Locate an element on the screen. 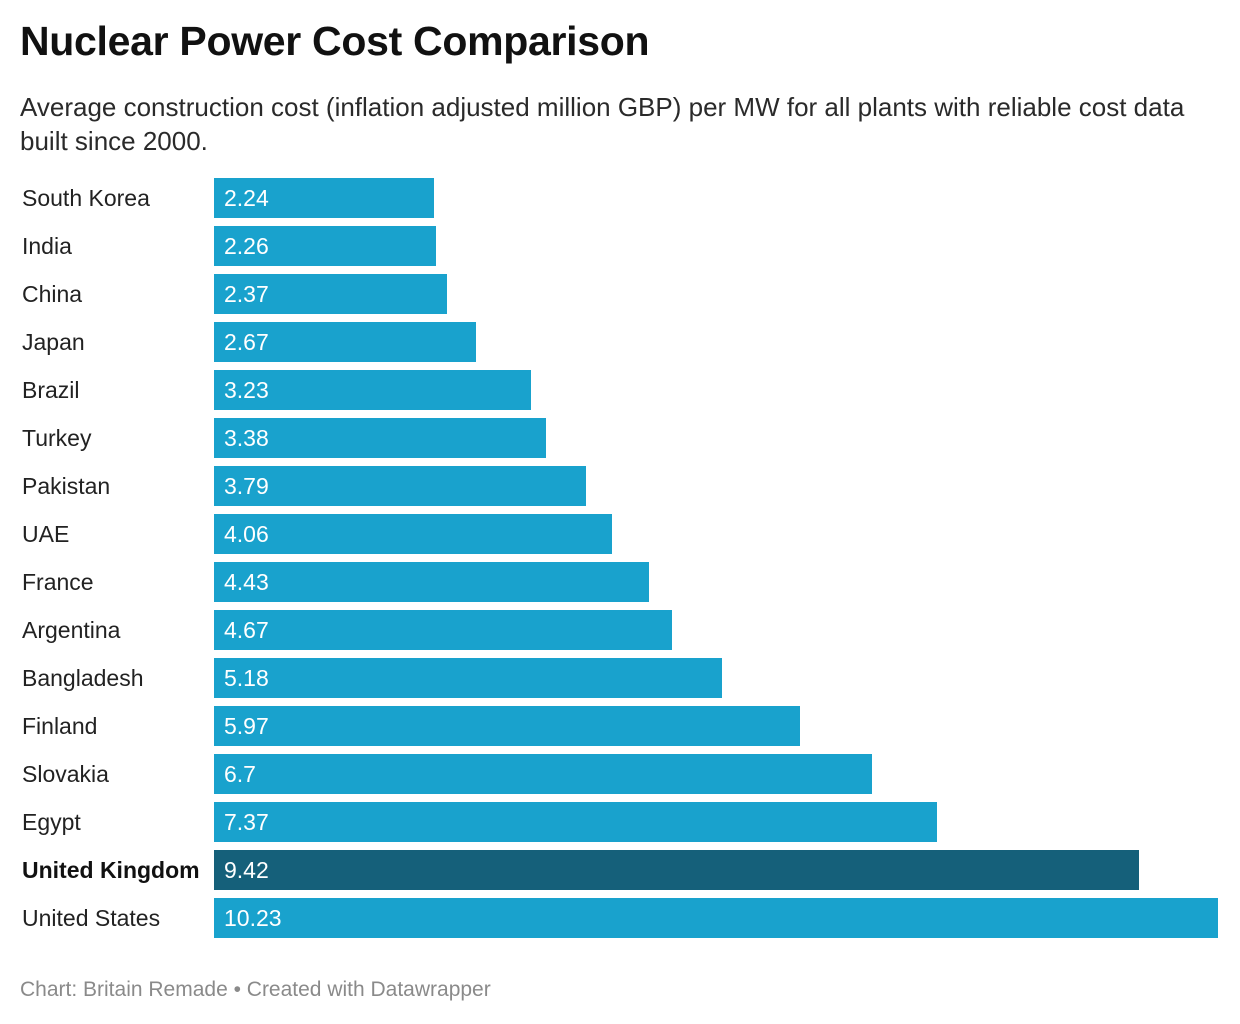 This screenshot has height=1024, width=1240. chart-title: Nuclear Power Cost Comparison is located at coordinates (335, 41).